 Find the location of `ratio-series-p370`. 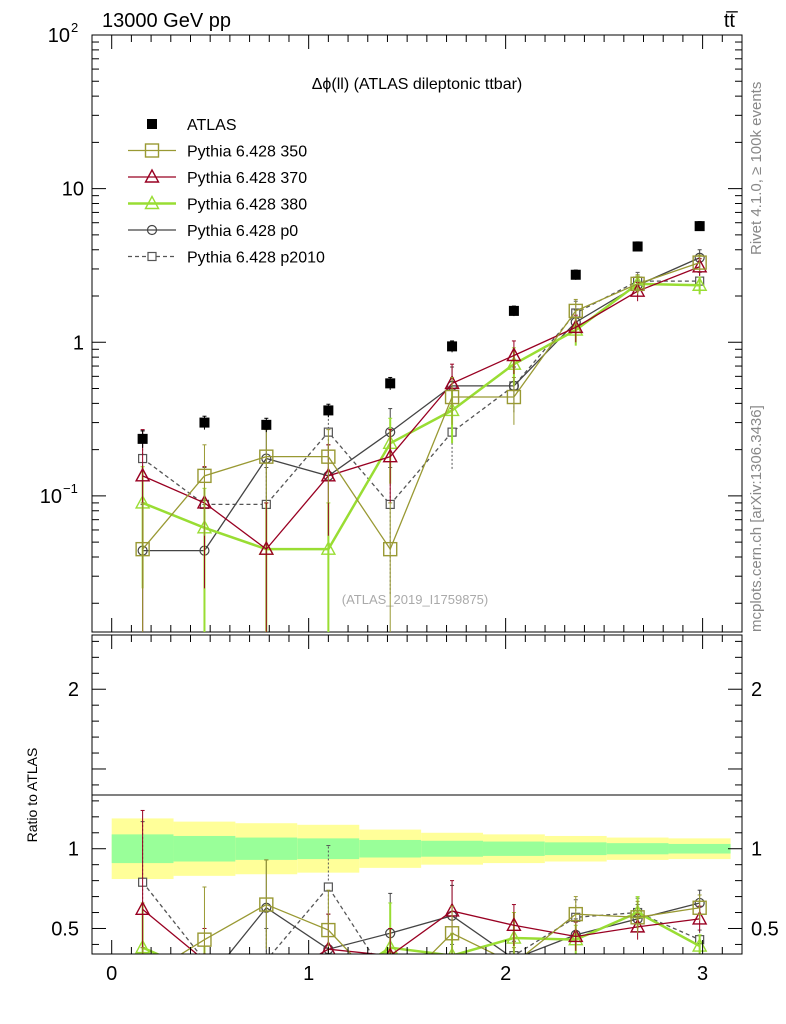

ratio-series-p370 is located at coordinates (421, 899).